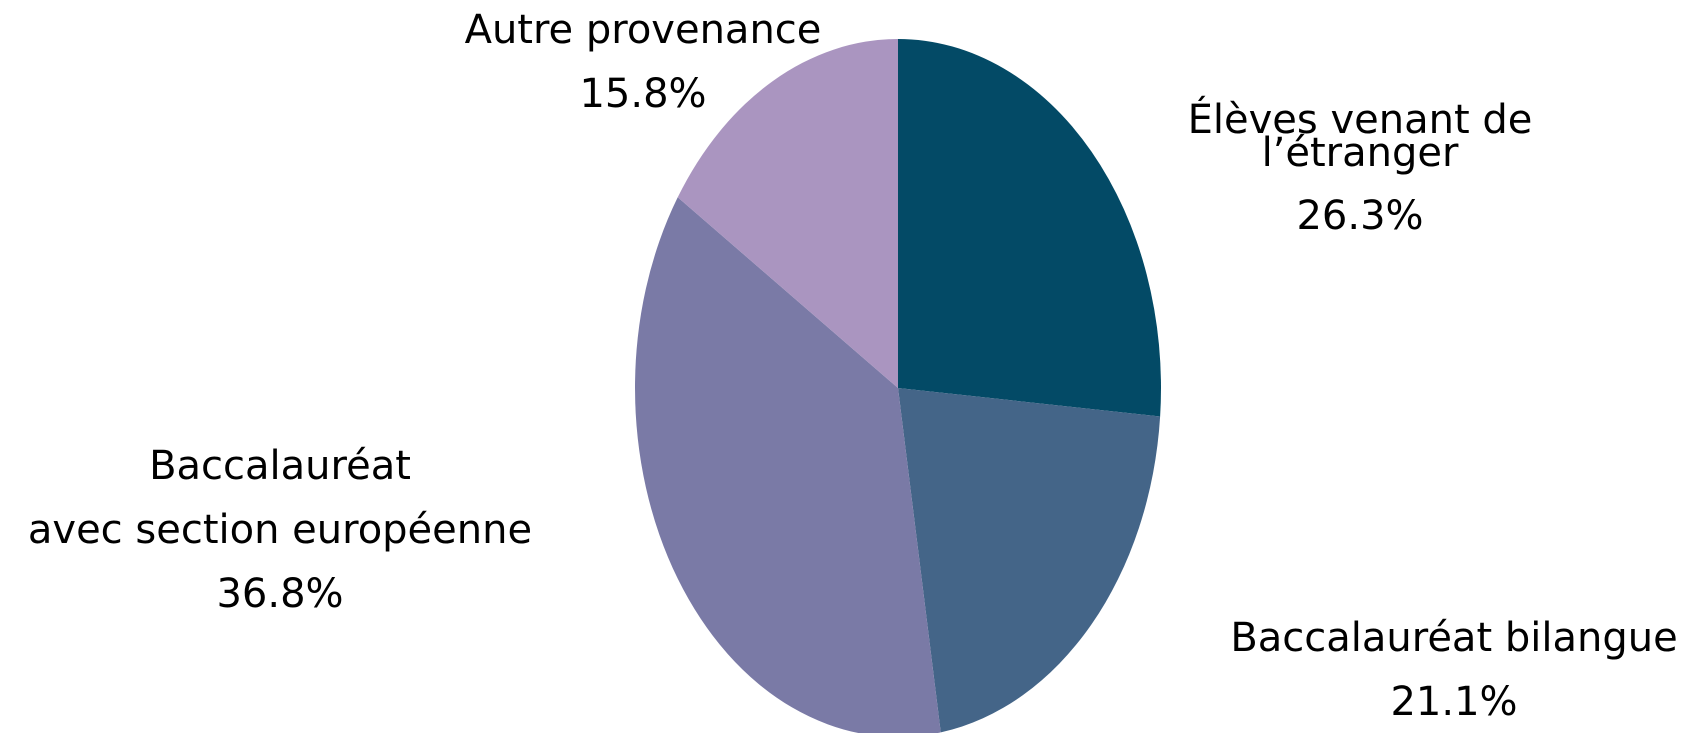 This screenshot has width=1702, height=733. Describe the element at coordinates (1029, 228) in the screenshot. I see `pie-slice-etranger` at that location.